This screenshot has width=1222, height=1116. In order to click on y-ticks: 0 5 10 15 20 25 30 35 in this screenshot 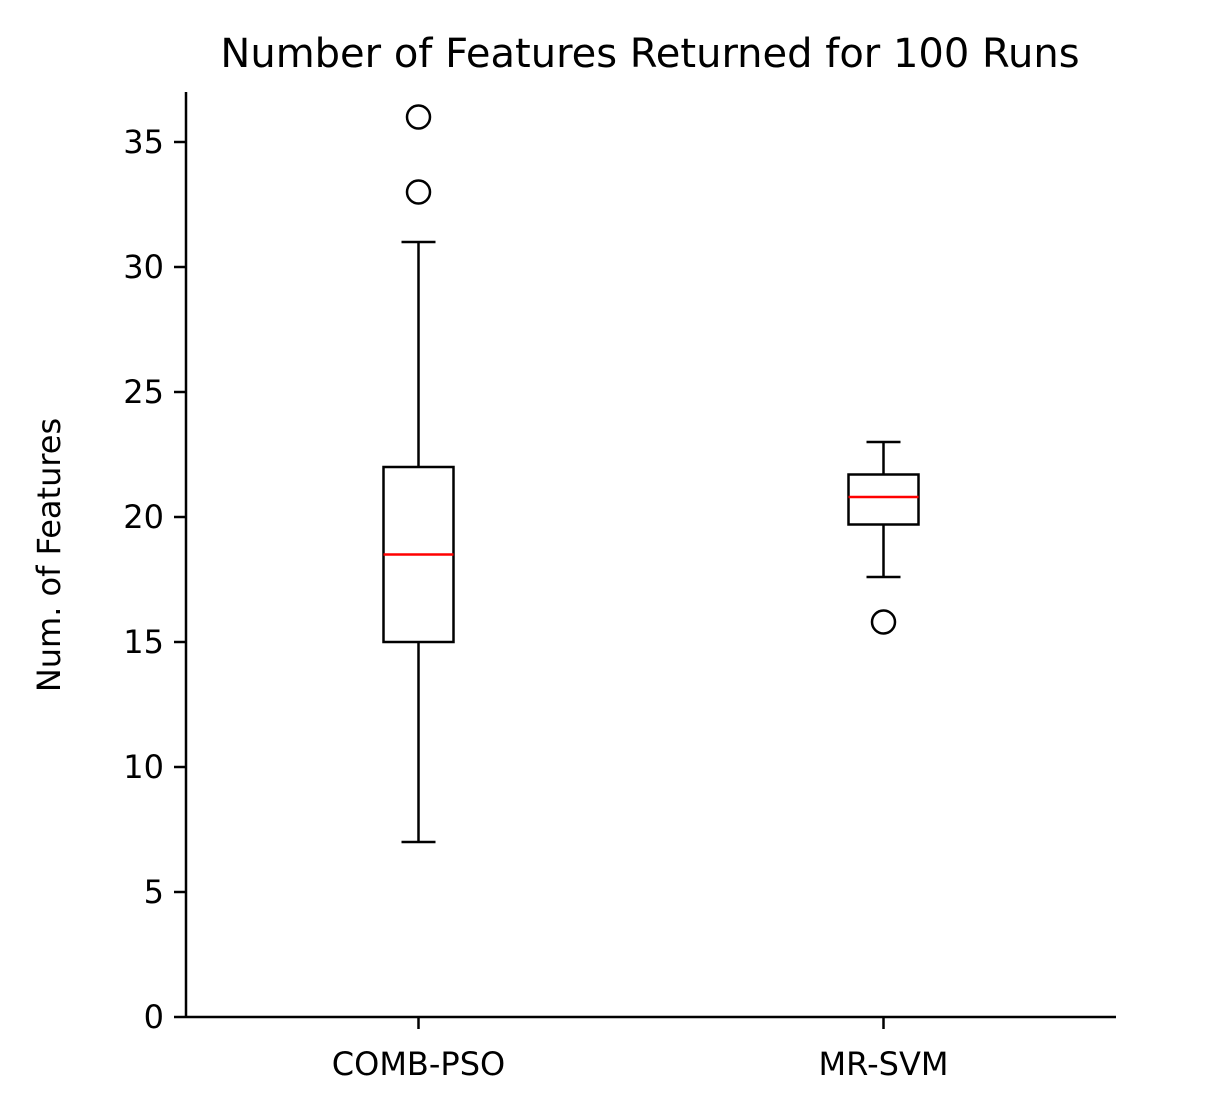, I will do `click(154, 579)`.